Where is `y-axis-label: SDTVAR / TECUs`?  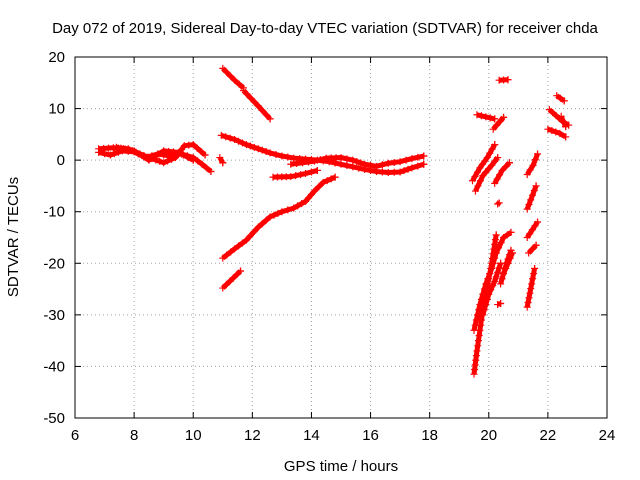 y-axis-label: SDTVAR / TECUs is located at coordinates (13, 237).